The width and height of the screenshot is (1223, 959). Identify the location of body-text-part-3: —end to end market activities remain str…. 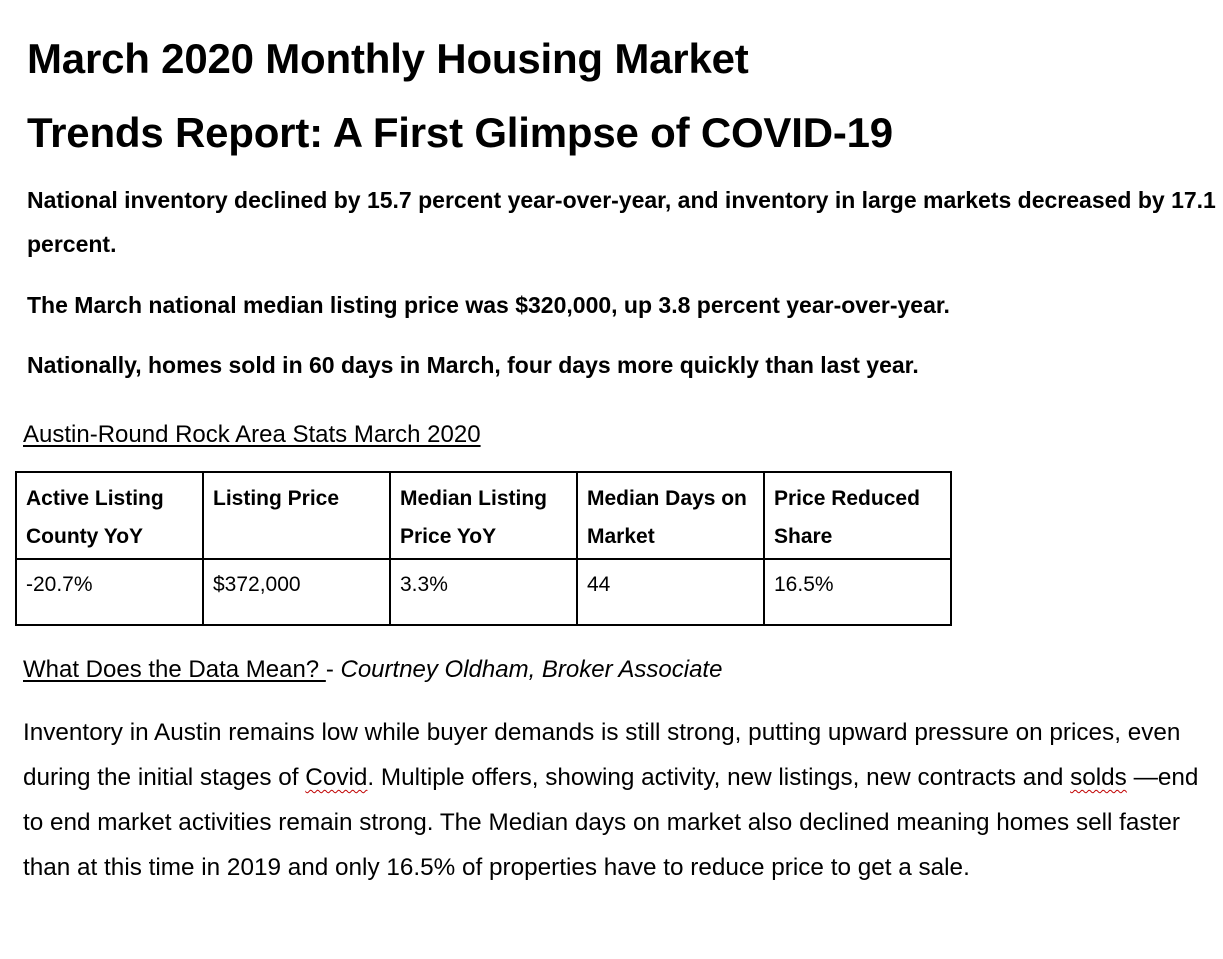
(611, 822).